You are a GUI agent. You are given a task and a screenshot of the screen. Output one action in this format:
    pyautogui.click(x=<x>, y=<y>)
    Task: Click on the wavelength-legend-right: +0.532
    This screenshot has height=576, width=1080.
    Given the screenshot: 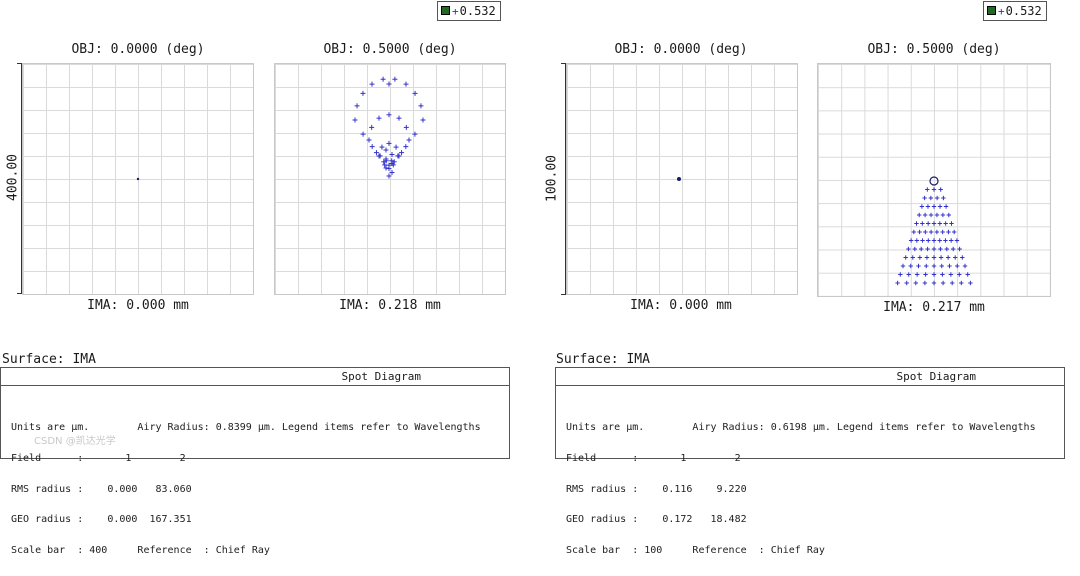 What is the action you would take?
    pyautogui.click(x=1015, y=11)
    